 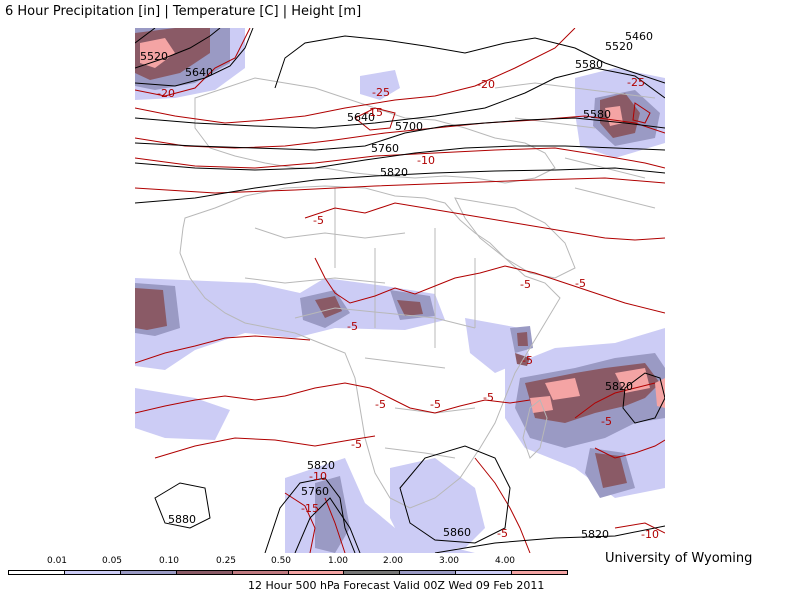 I want to click on colorbar-tick: 1.00, so click(x=338, y=561).